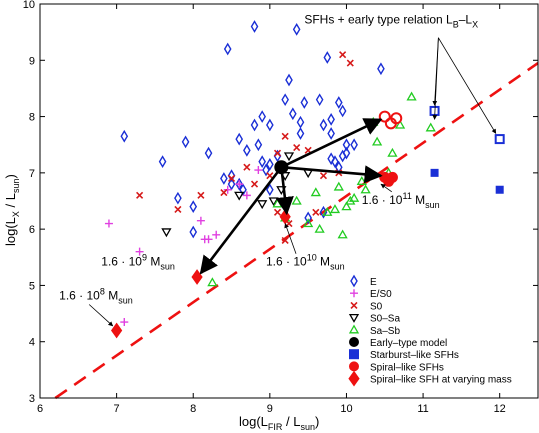 Image resolution: width=539 pixels, height=433 pixels. Describe the element at coordinates (456, 25) in the screenshot. I see `relation-label-sub: B` at that location.